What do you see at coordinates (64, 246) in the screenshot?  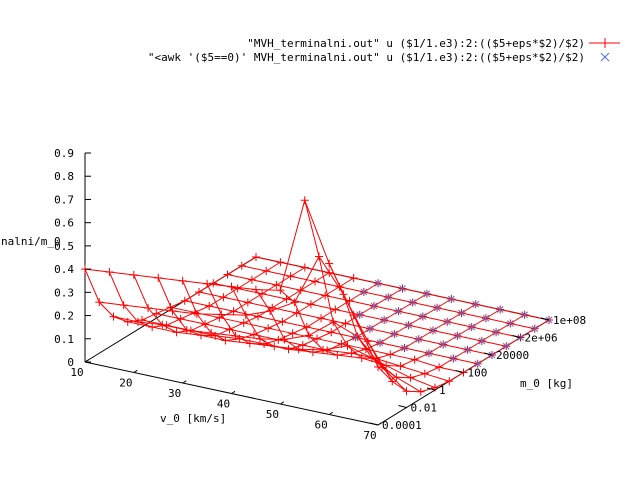 I see `z-tick-label: 0.5` at bounding box center [64, 246].